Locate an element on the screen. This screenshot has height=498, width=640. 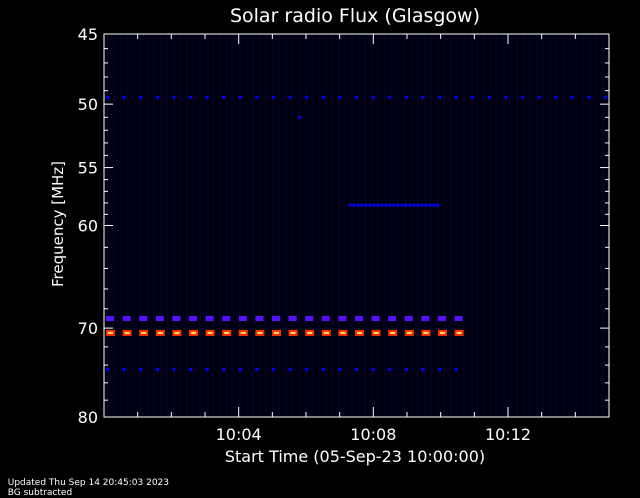
x-tick-label: 10:04 is located at coordinates (239, 434).